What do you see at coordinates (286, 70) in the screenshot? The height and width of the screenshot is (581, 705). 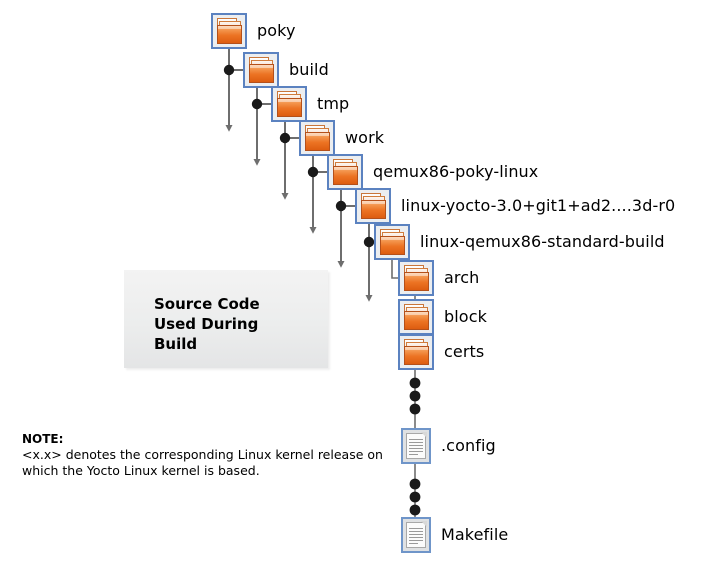 I see `tree-node-build: build` at bounding box center [286, 70].